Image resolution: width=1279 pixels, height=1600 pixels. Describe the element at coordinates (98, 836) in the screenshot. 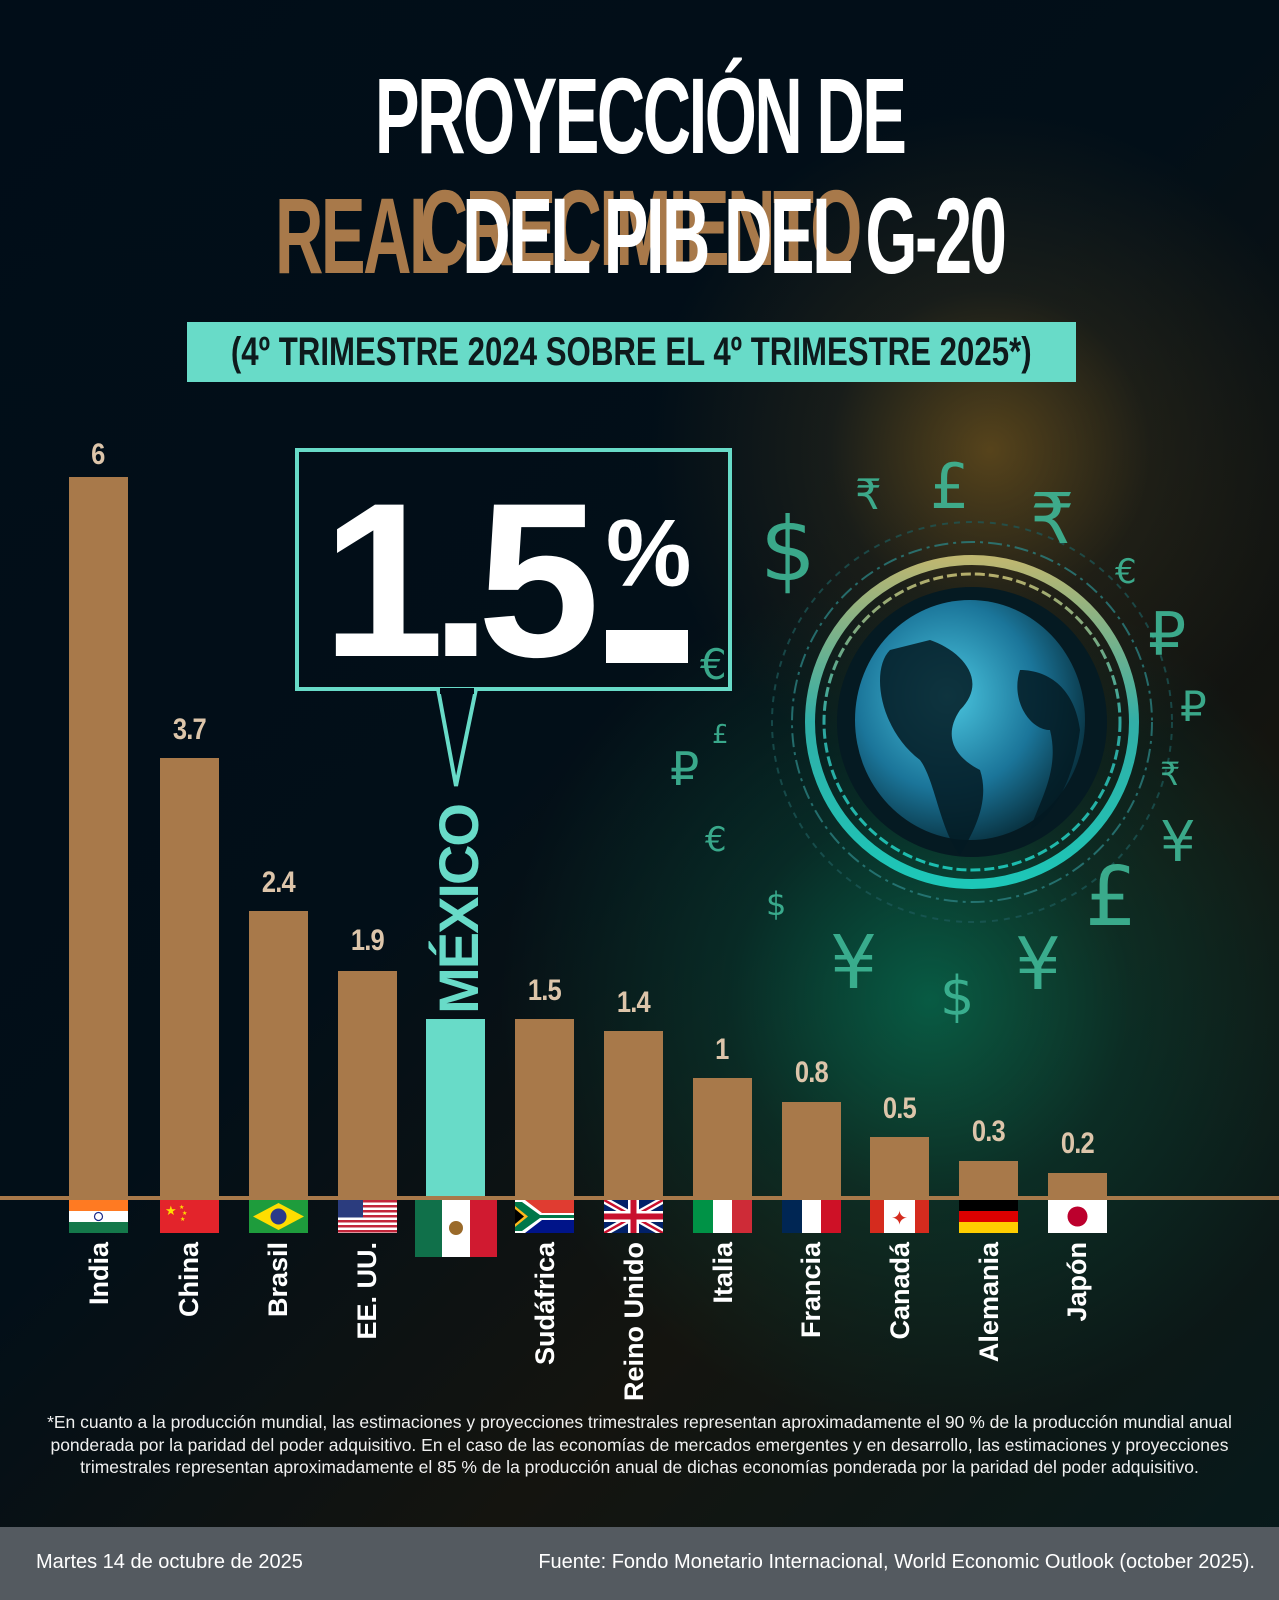

I see `bar-india` at that location.